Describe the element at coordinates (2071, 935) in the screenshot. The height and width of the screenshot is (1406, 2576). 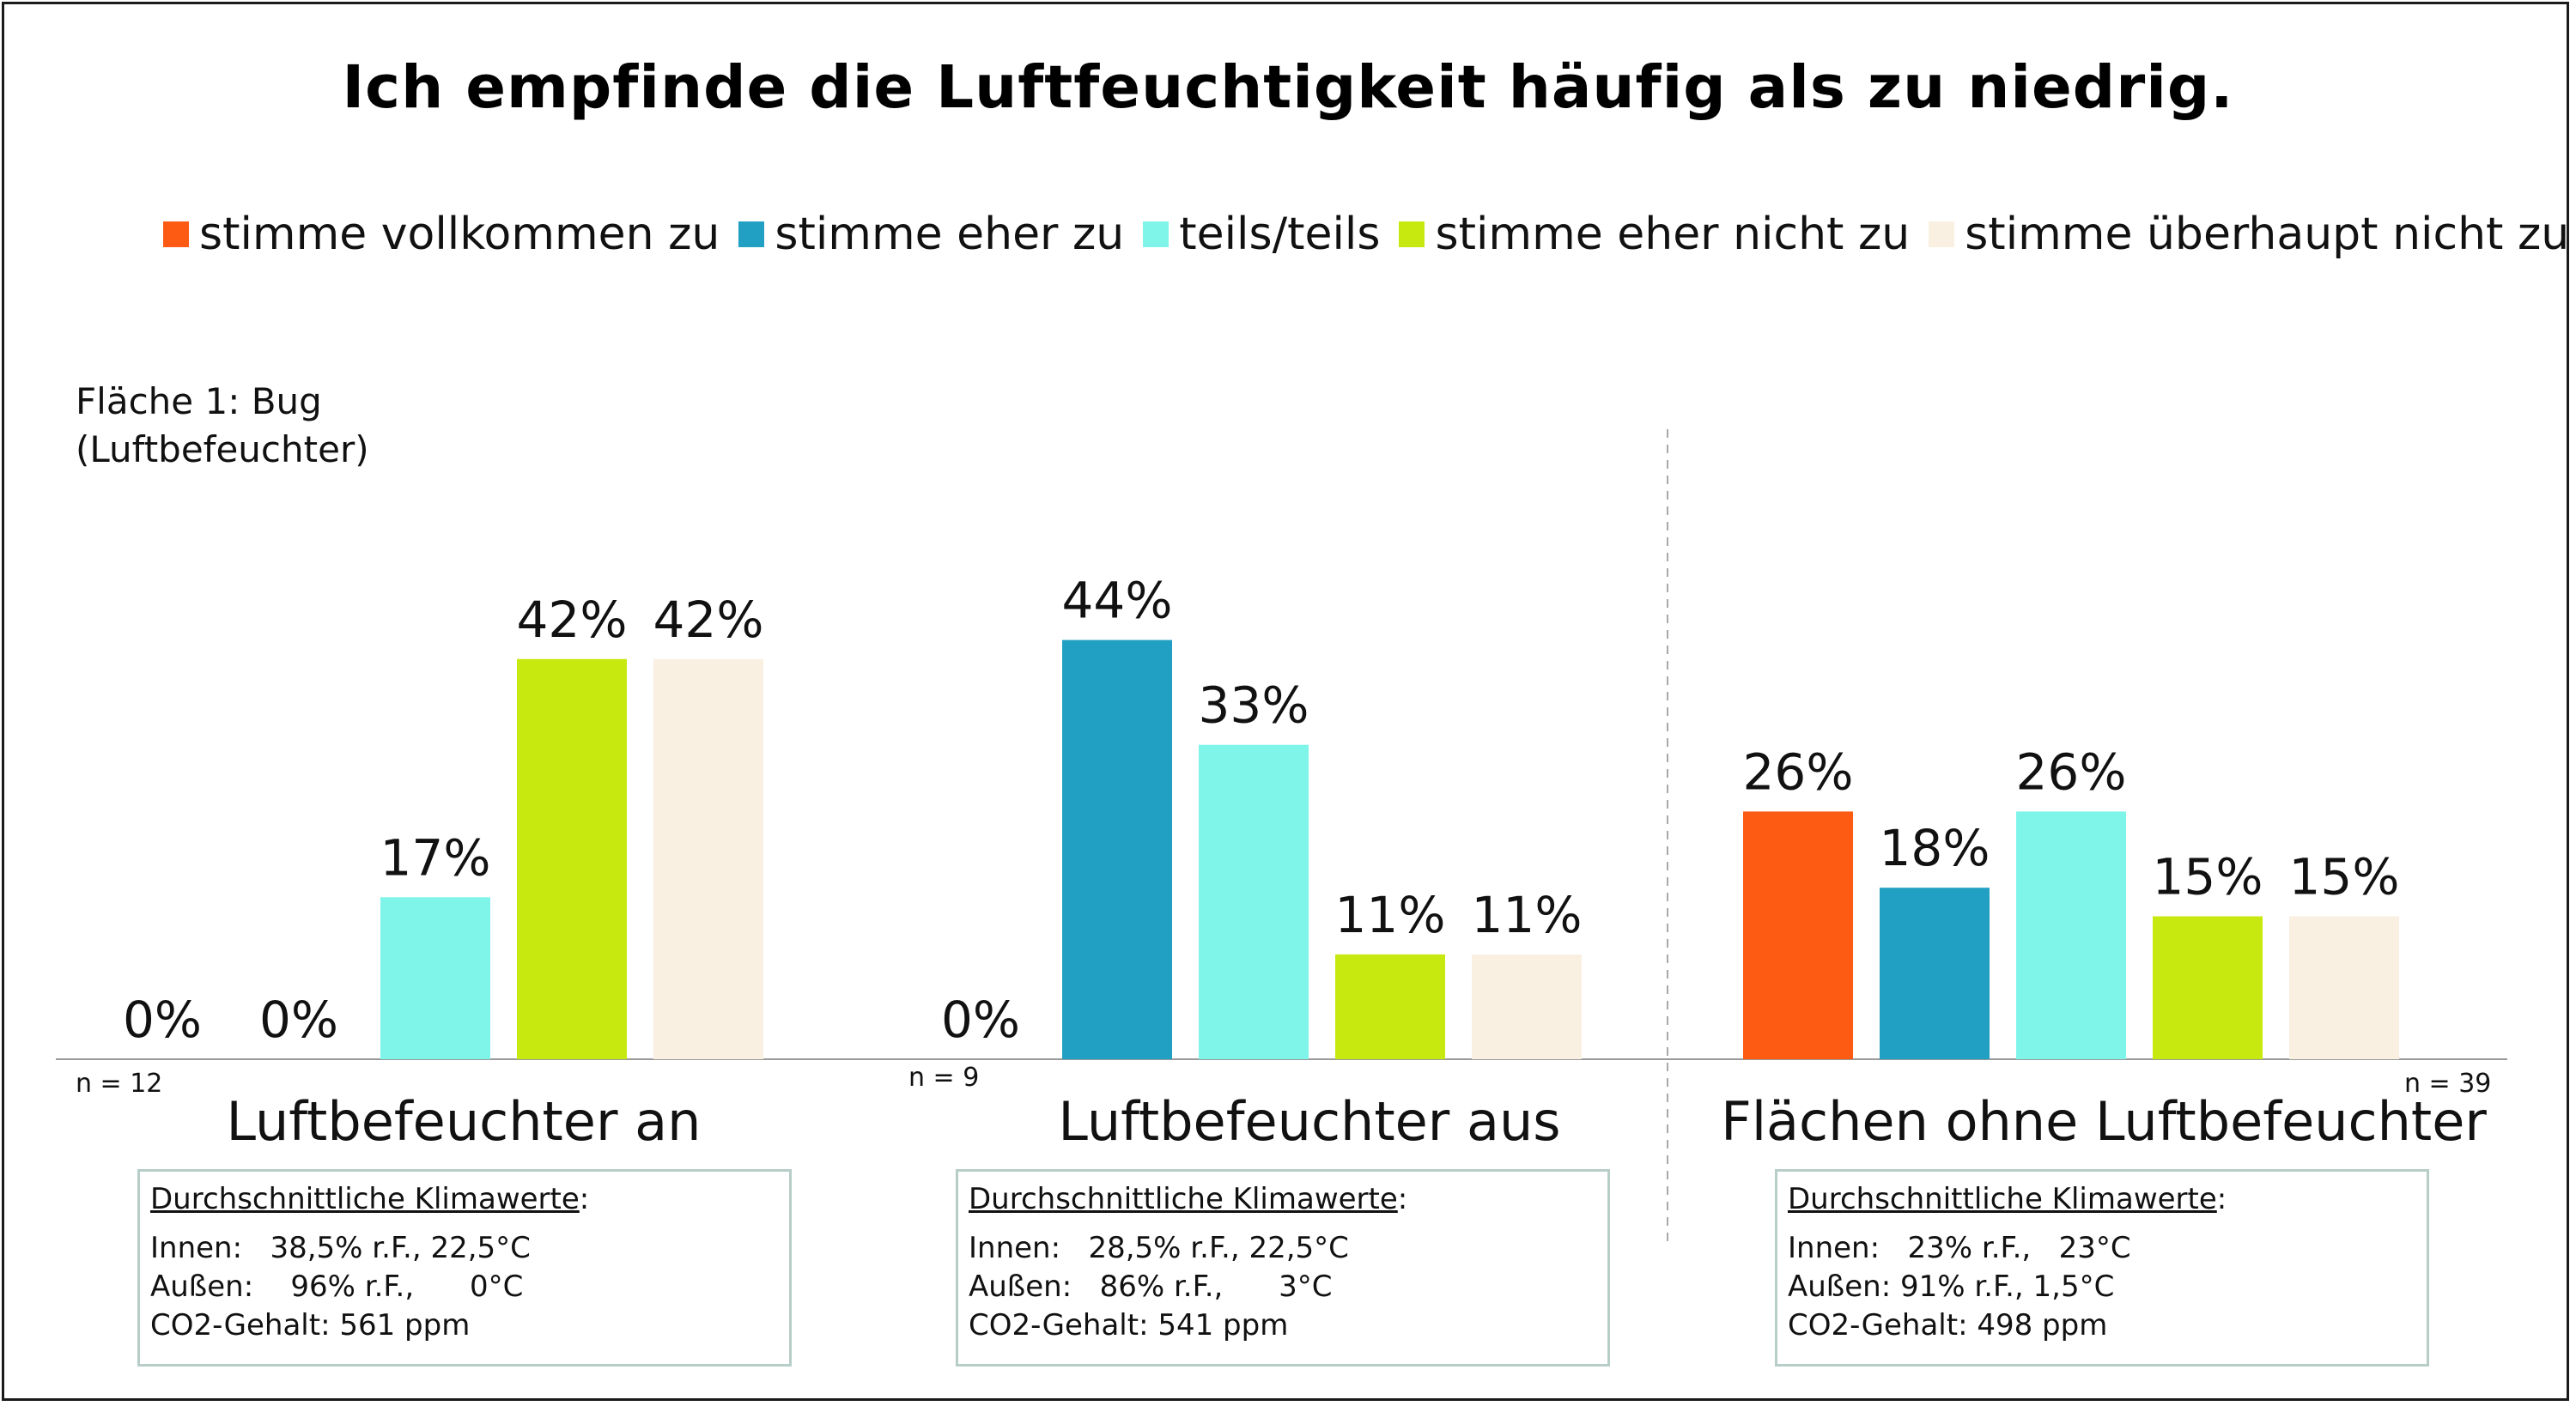
I see `bar-g3-s3` at that location.